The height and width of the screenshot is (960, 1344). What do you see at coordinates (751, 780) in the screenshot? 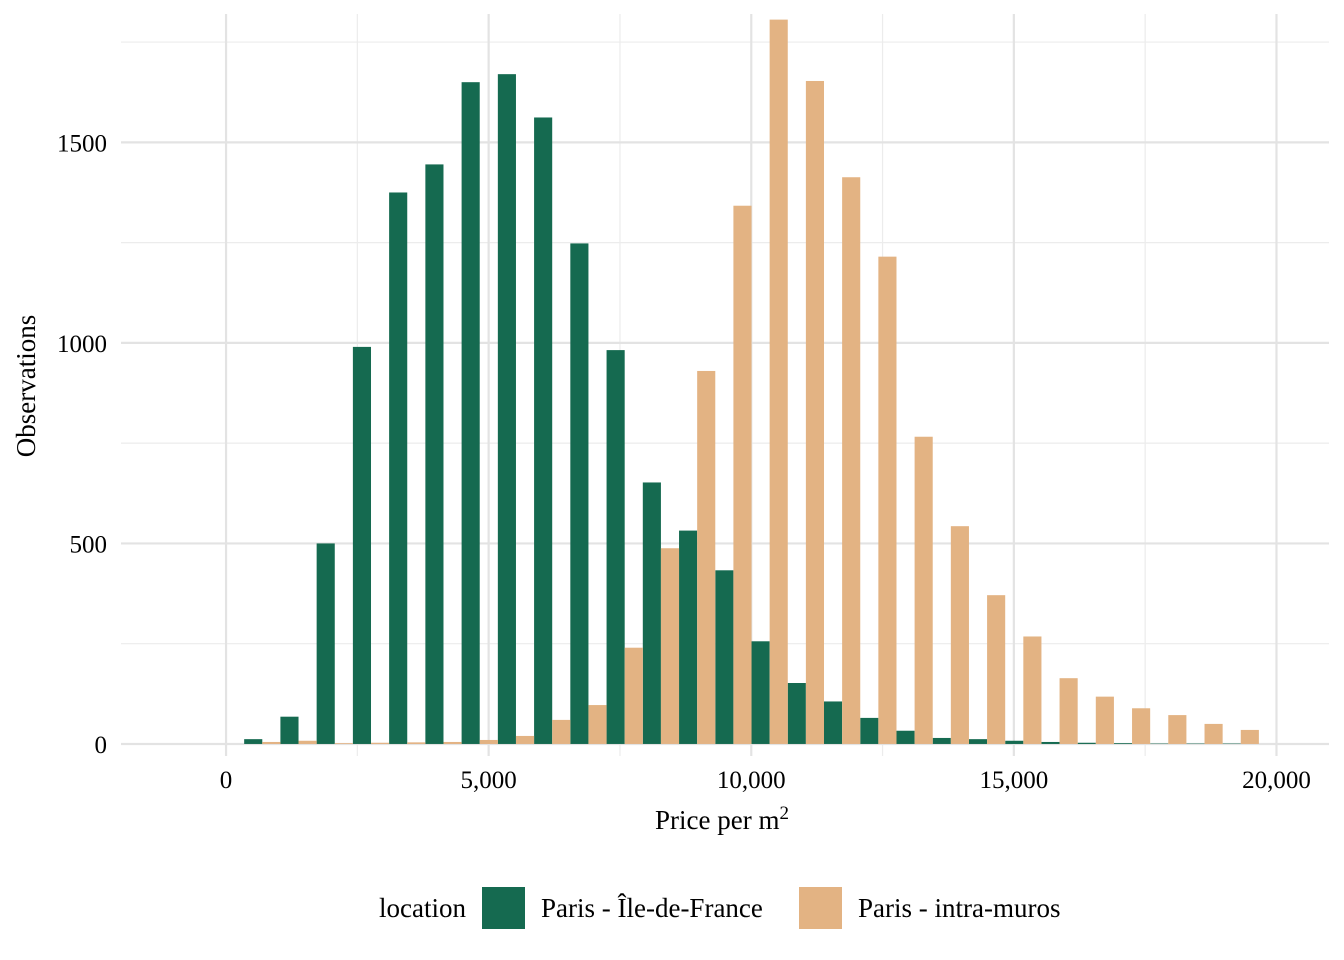
I see `x-tick-label: 10,000` at bounding box center [751, 780].